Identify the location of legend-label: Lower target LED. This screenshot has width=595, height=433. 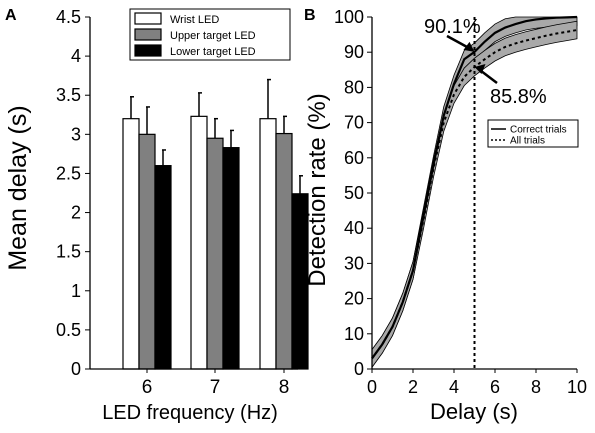
(213, 52).